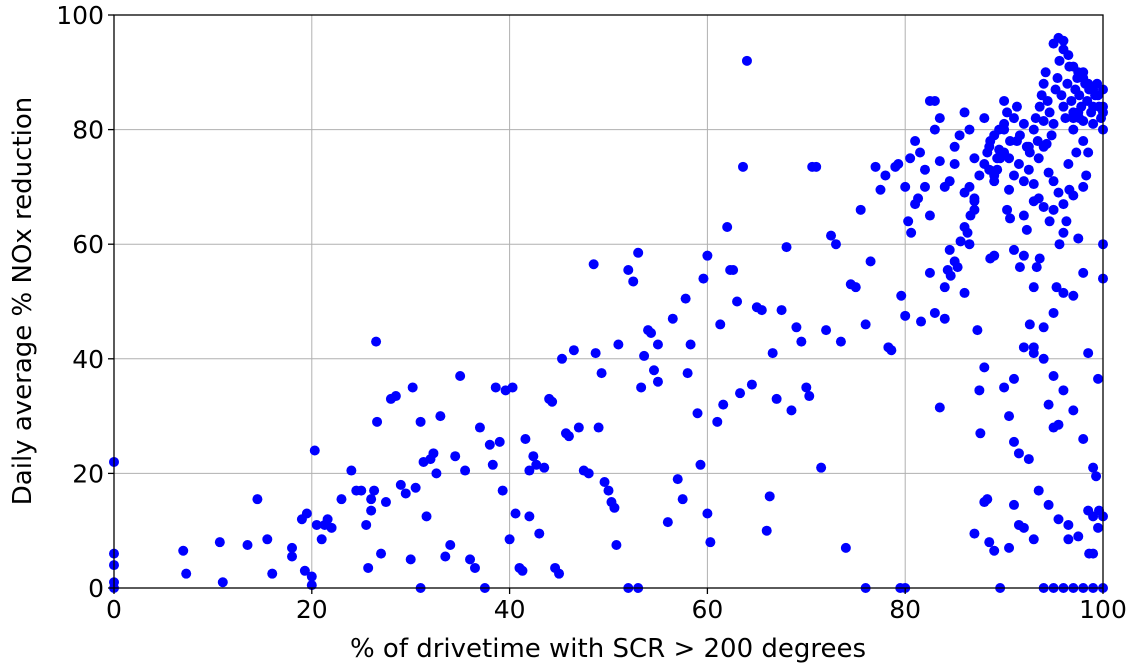 Image resolution: width=1133 pixels, height=668 pixels. Describe the element at coordinates (1103, 609) in the screenshot. I see `x-tick-label: 100` at that location.